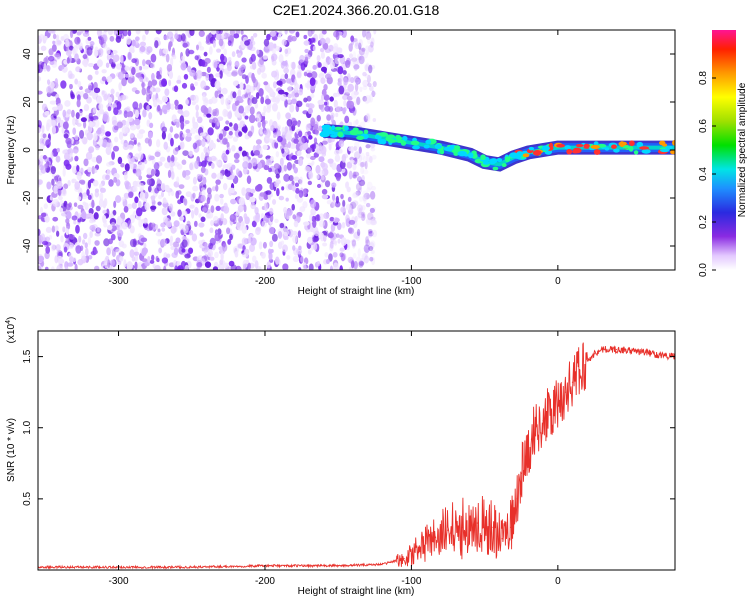  What do you see at coordinates (27, 427) in the screenshot?
I see `snr-y-tick-label: 1.0` at bounding box center [27, 427].